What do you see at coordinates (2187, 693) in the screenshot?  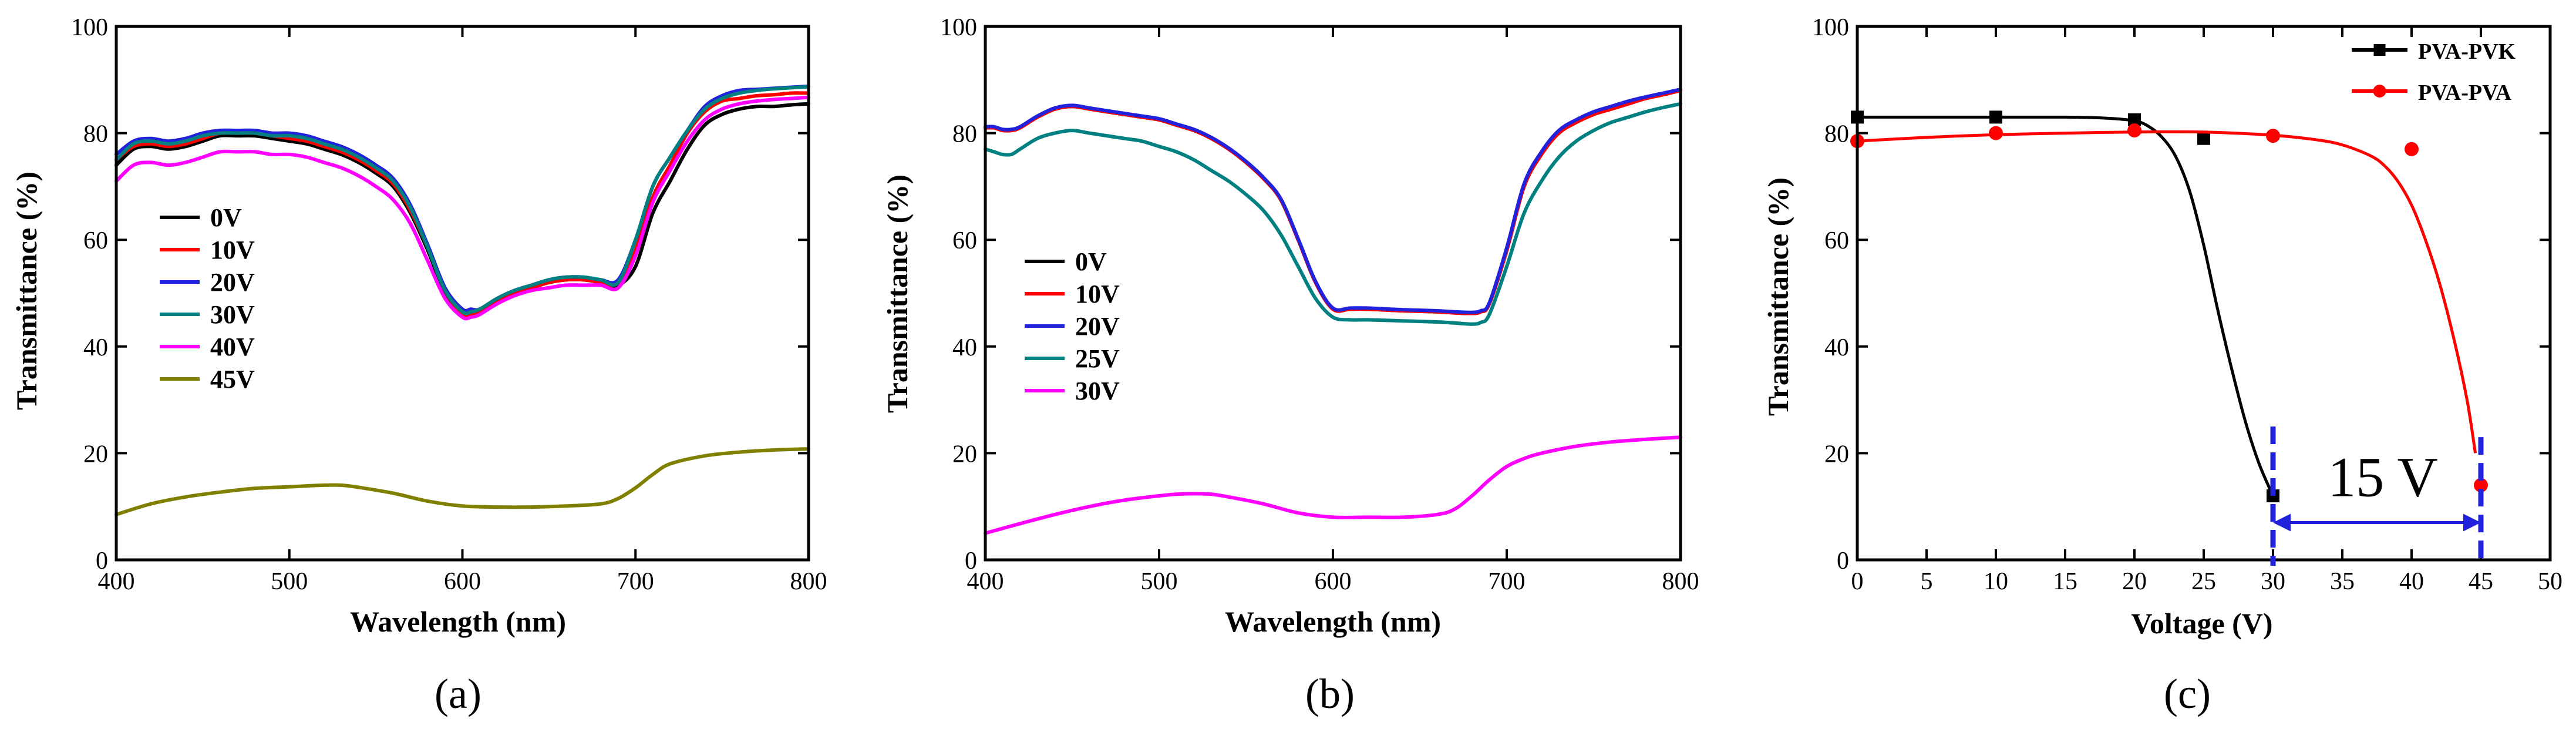 I see `panel-c-label: (c)` at bounding box center [2187, 693].